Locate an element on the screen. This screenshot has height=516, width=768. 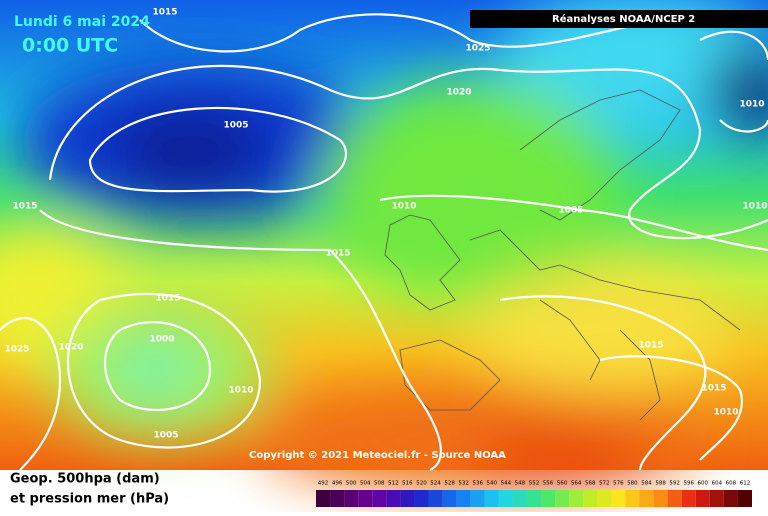
colorbar-label: 560 is located at coordinates (562, 484).